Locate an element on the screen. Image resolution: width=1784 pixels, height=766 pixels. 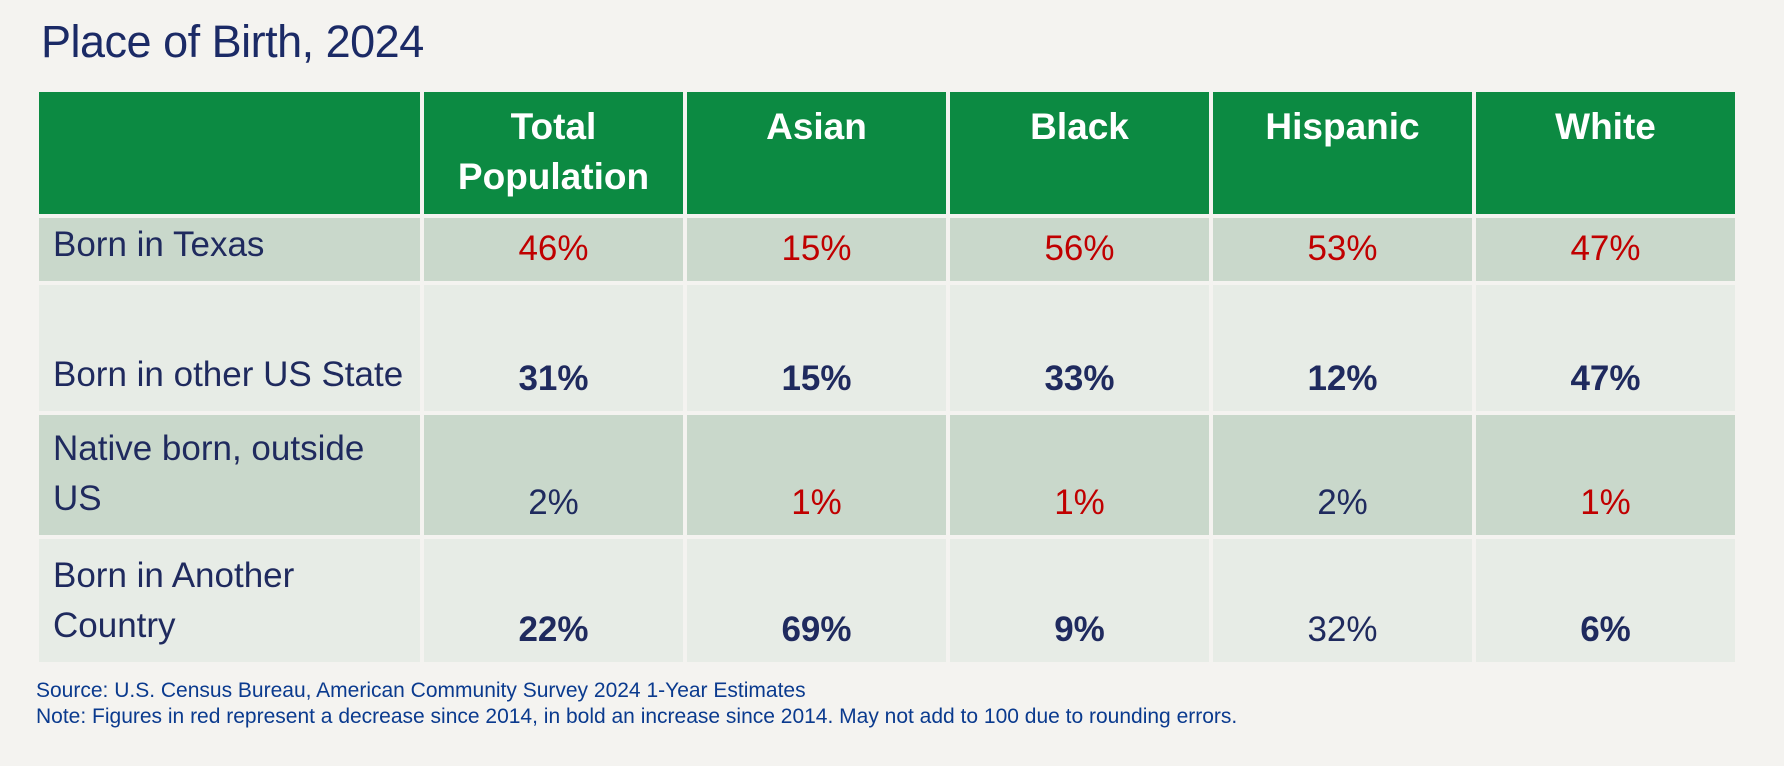
row-label: Born in Texas is located at coordinates (229, 249).